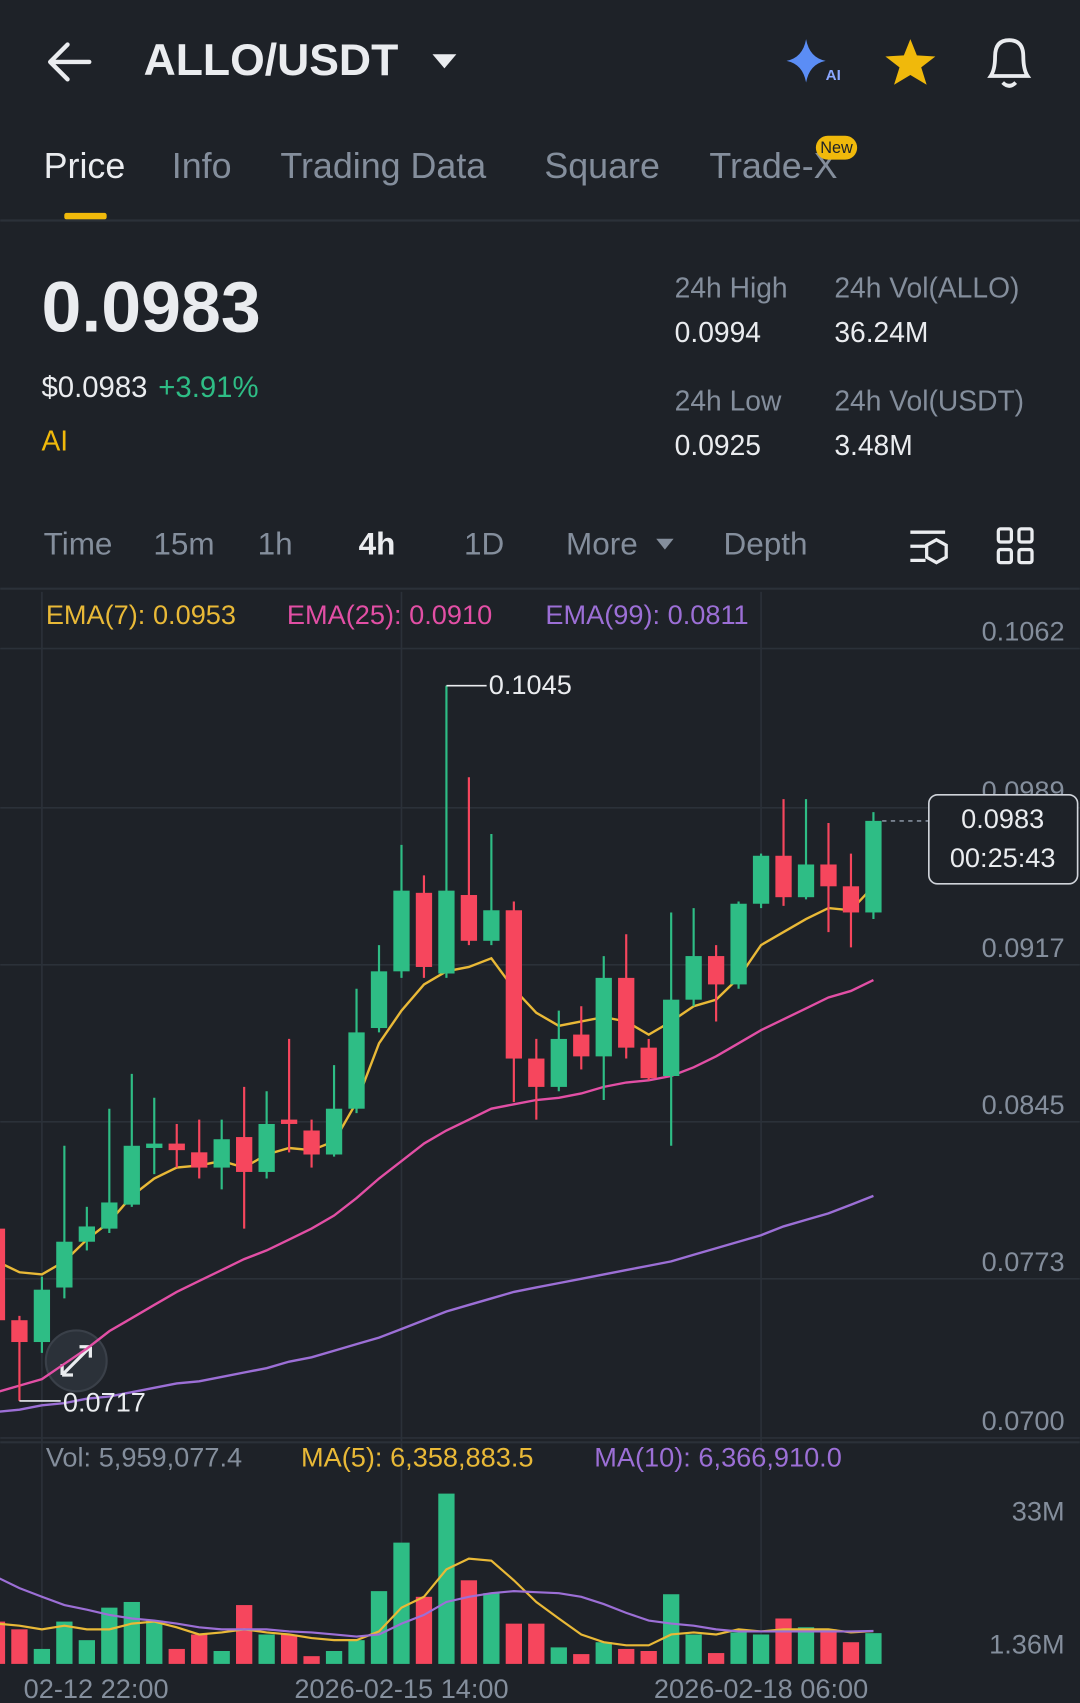 This screenshot has height=1703, width=1080. I want to click on legend-value: 0.0910, so click(450, 614).